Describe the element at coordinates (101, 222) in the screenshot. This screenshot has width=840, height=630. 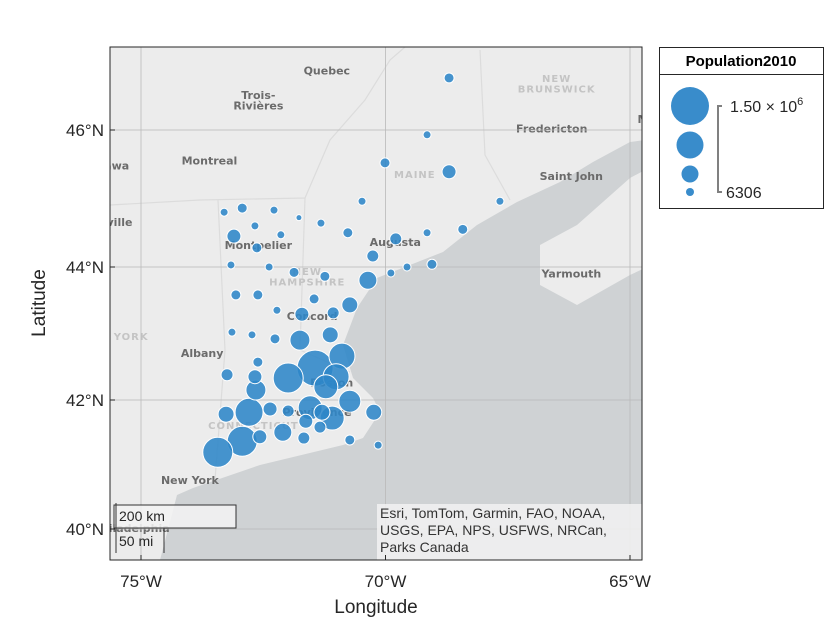
I see `basemap-label: Brockville` at that location.